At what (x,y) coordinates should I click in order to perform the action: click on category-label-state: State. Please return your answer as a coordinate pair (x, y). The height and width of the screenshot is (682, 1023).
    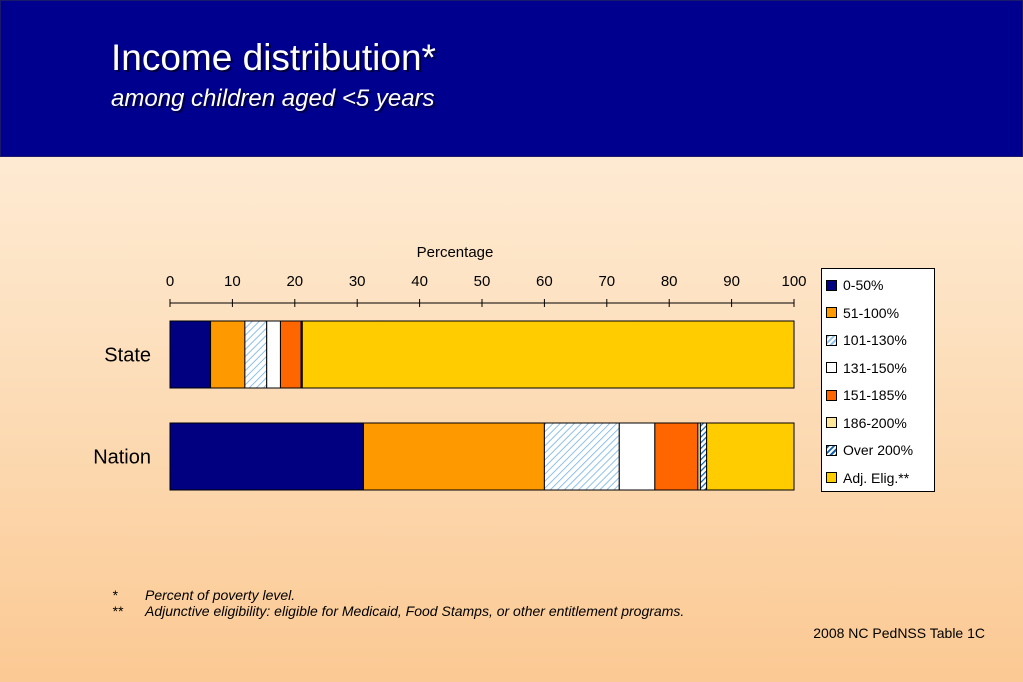
    Looking at the image, I should click on (127, 356).